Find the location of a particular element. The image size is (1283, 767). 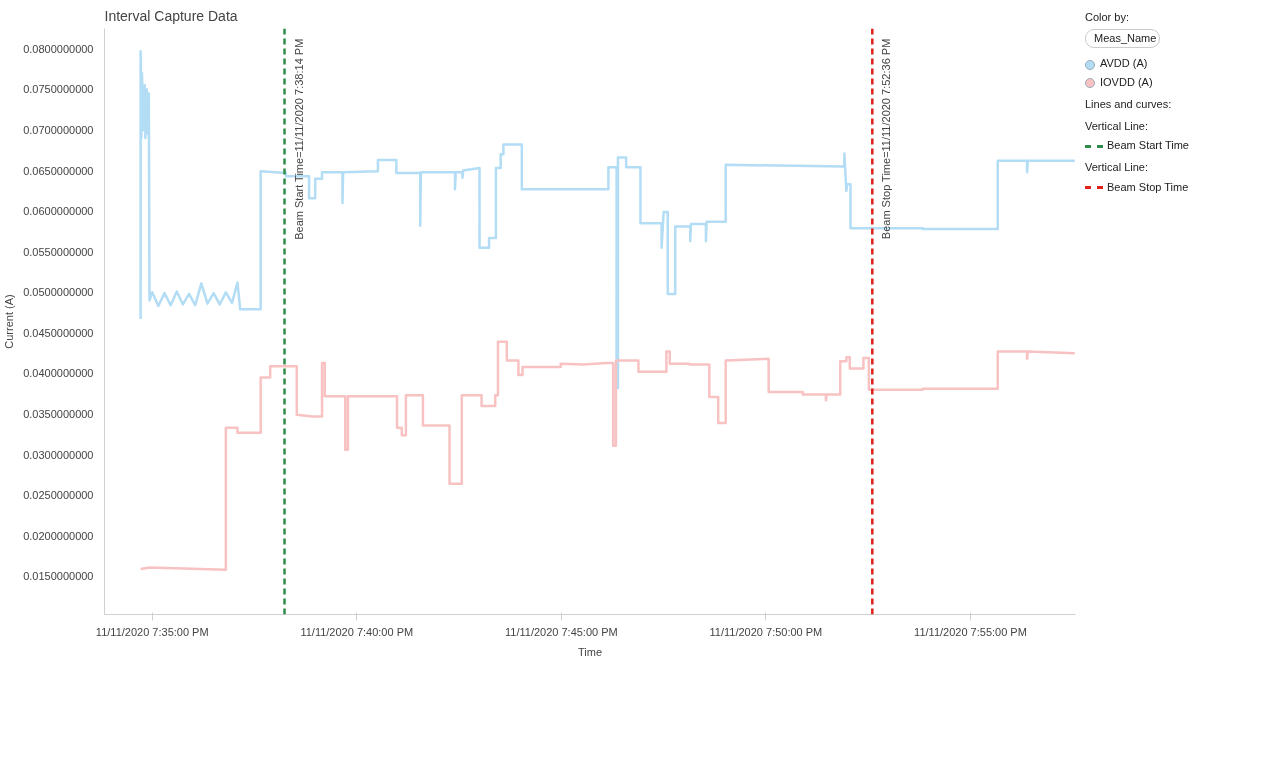

x-tick-label: 11/11/2020 7:50:00 PM is located at coordinates (766, 631).